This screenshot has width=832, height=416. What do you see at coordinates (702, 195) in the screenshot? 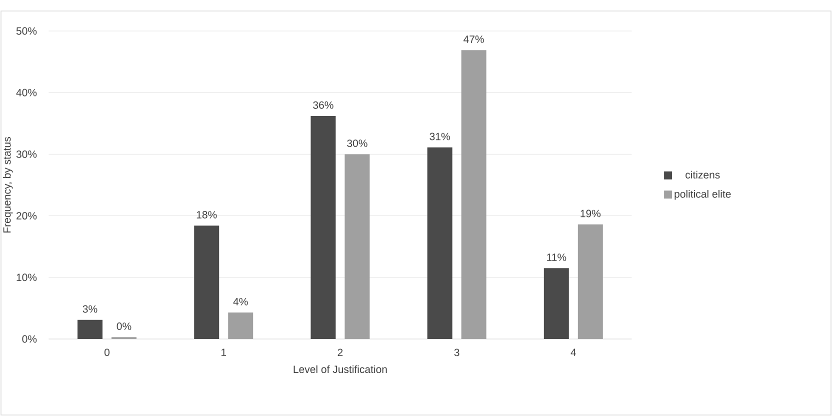
I see `legend-label: political elite` at bounding box center [702, 195].